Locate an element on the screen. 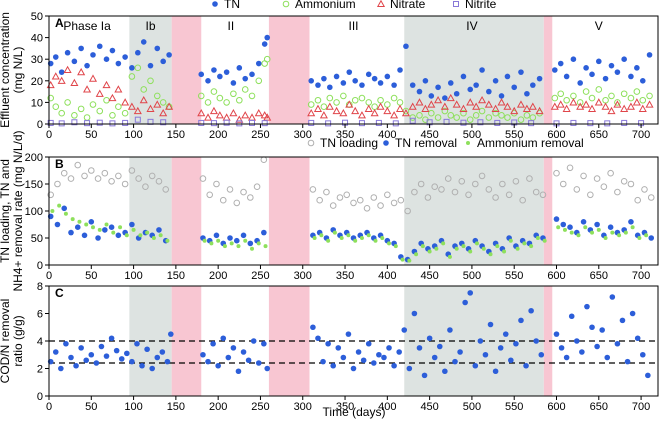 Image resolution: width=662 pixels, height=422 pixels. x-tick-label: 400 is located at coordinates (387, 276).